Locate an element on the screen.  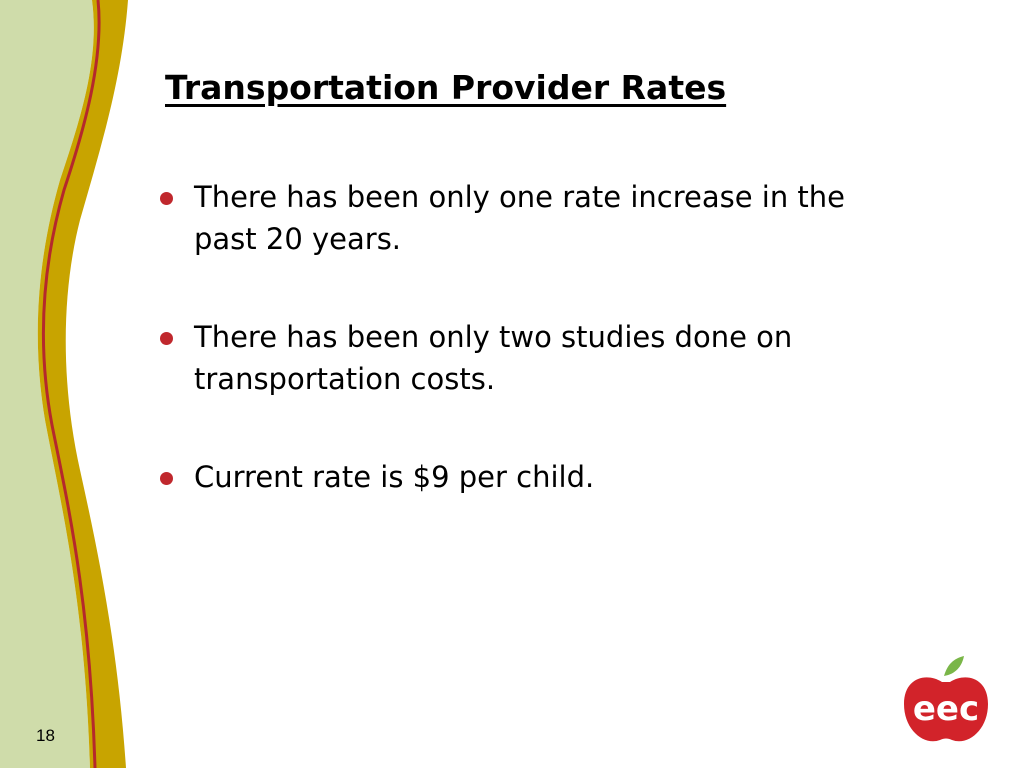
page-number: 18 is located at coordinates (45, 735).